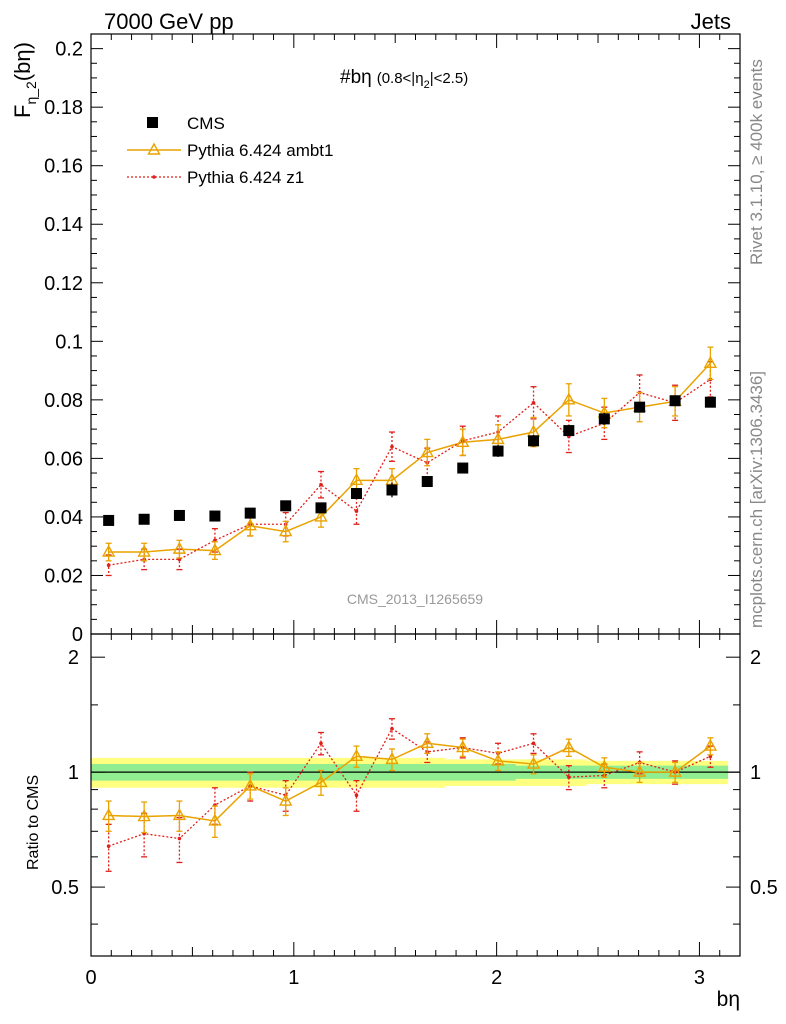 The image size is (786, 1024). Describe the element at coordinates (73, 658) in the screenshot. I see `ratio-ytick-label: 2` at that location.